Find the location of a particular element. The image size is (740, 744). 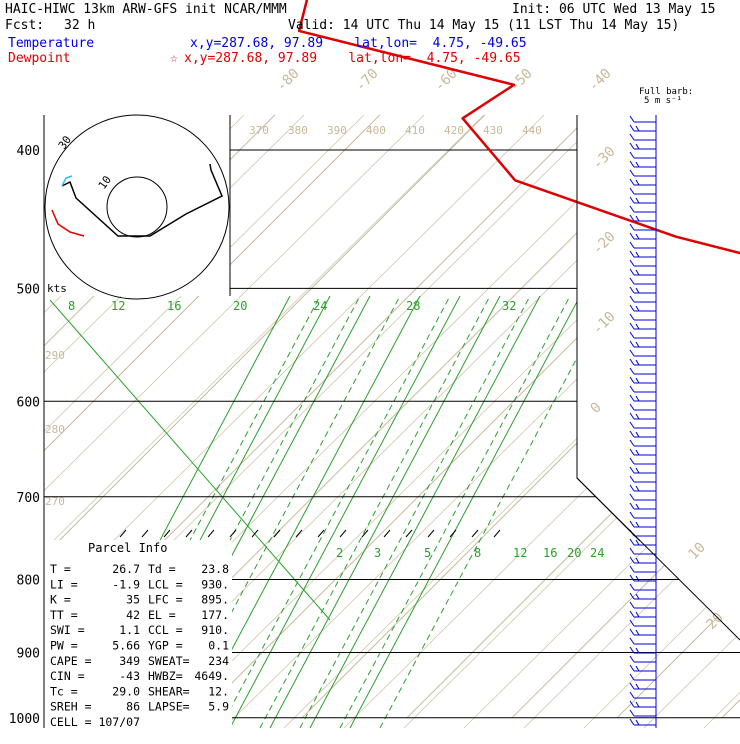

parcel-info-key: TT = is located at coordinates (64, 615).